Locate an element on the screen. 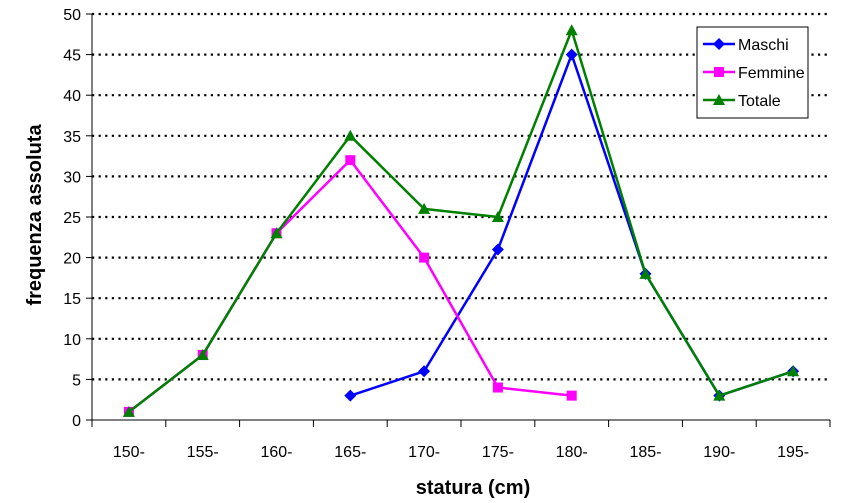 Image resolution: width=855 pixels, height=503 pixels. x-tick-label: 175- is located at coordinates (498, 452).